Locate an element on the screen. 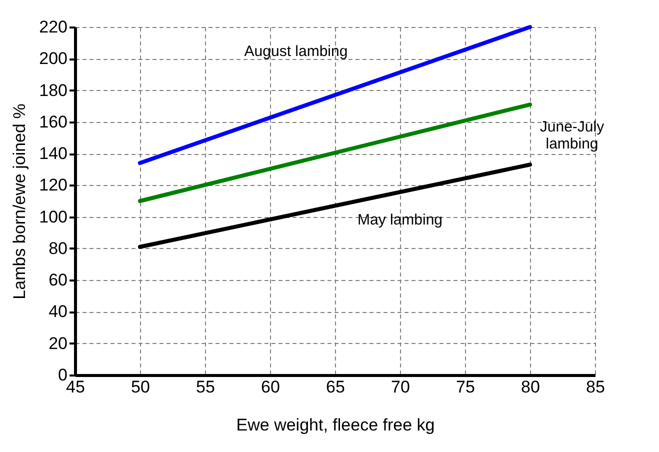 The image size is (659, 452). x-tick-label: 75 is located at coordinates (465, 387).